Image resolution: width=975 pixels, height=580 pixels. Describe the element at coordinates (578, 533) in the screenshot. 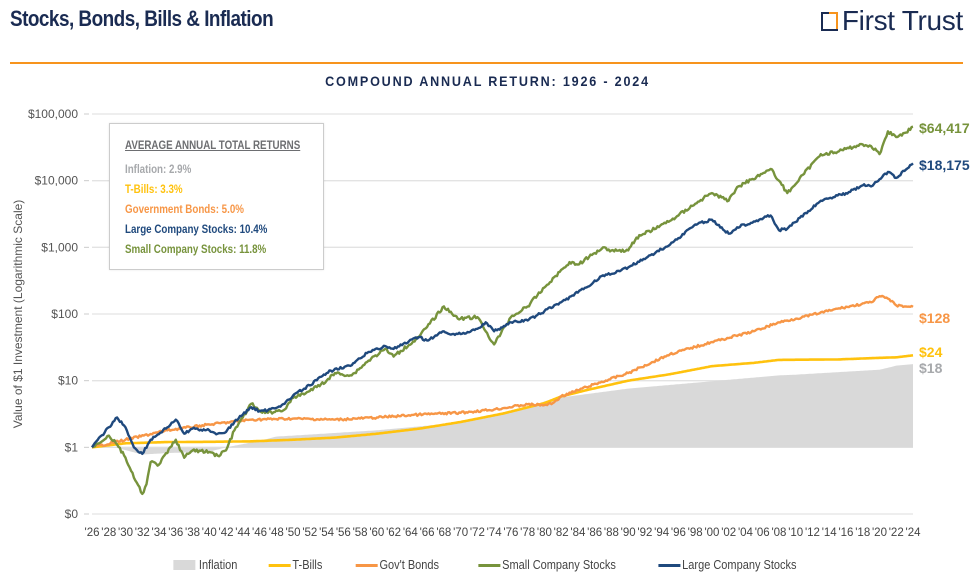

I see `x-tick-label: '84` at that location.